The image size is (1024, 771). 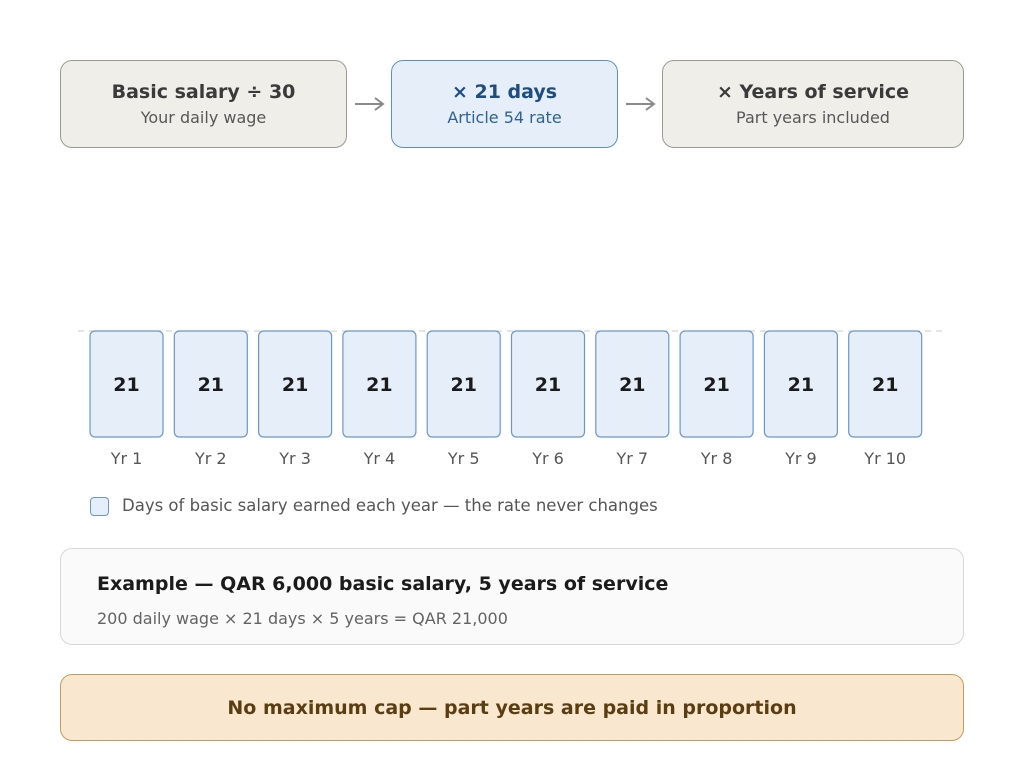 What do you see at coordinates (210, 458) in the screenshot?
I see `year-tick-label: Yr 2` at bounding box center [210, 458].